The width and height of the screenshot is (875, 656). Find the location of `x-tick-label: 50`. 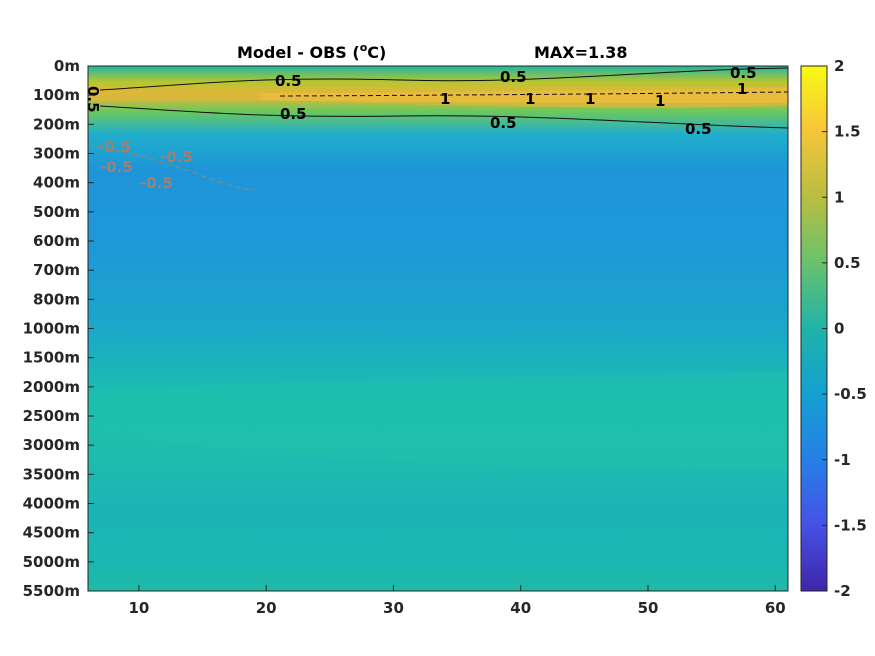

x-tick-label: 50 is located at coordinates (648, 608).